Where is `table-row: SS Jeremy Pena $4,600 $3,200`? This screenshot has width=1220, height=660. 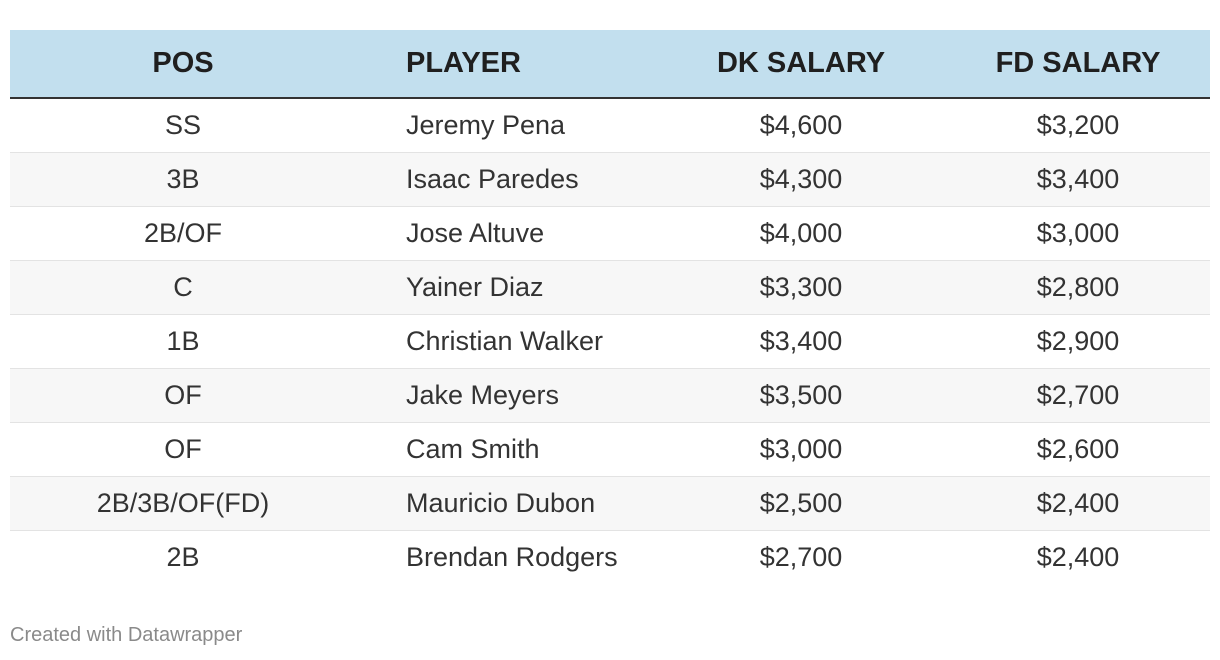
table-row: SS Jeremy Pena $4,600 $3,200 is located at coordinates (610, 125).